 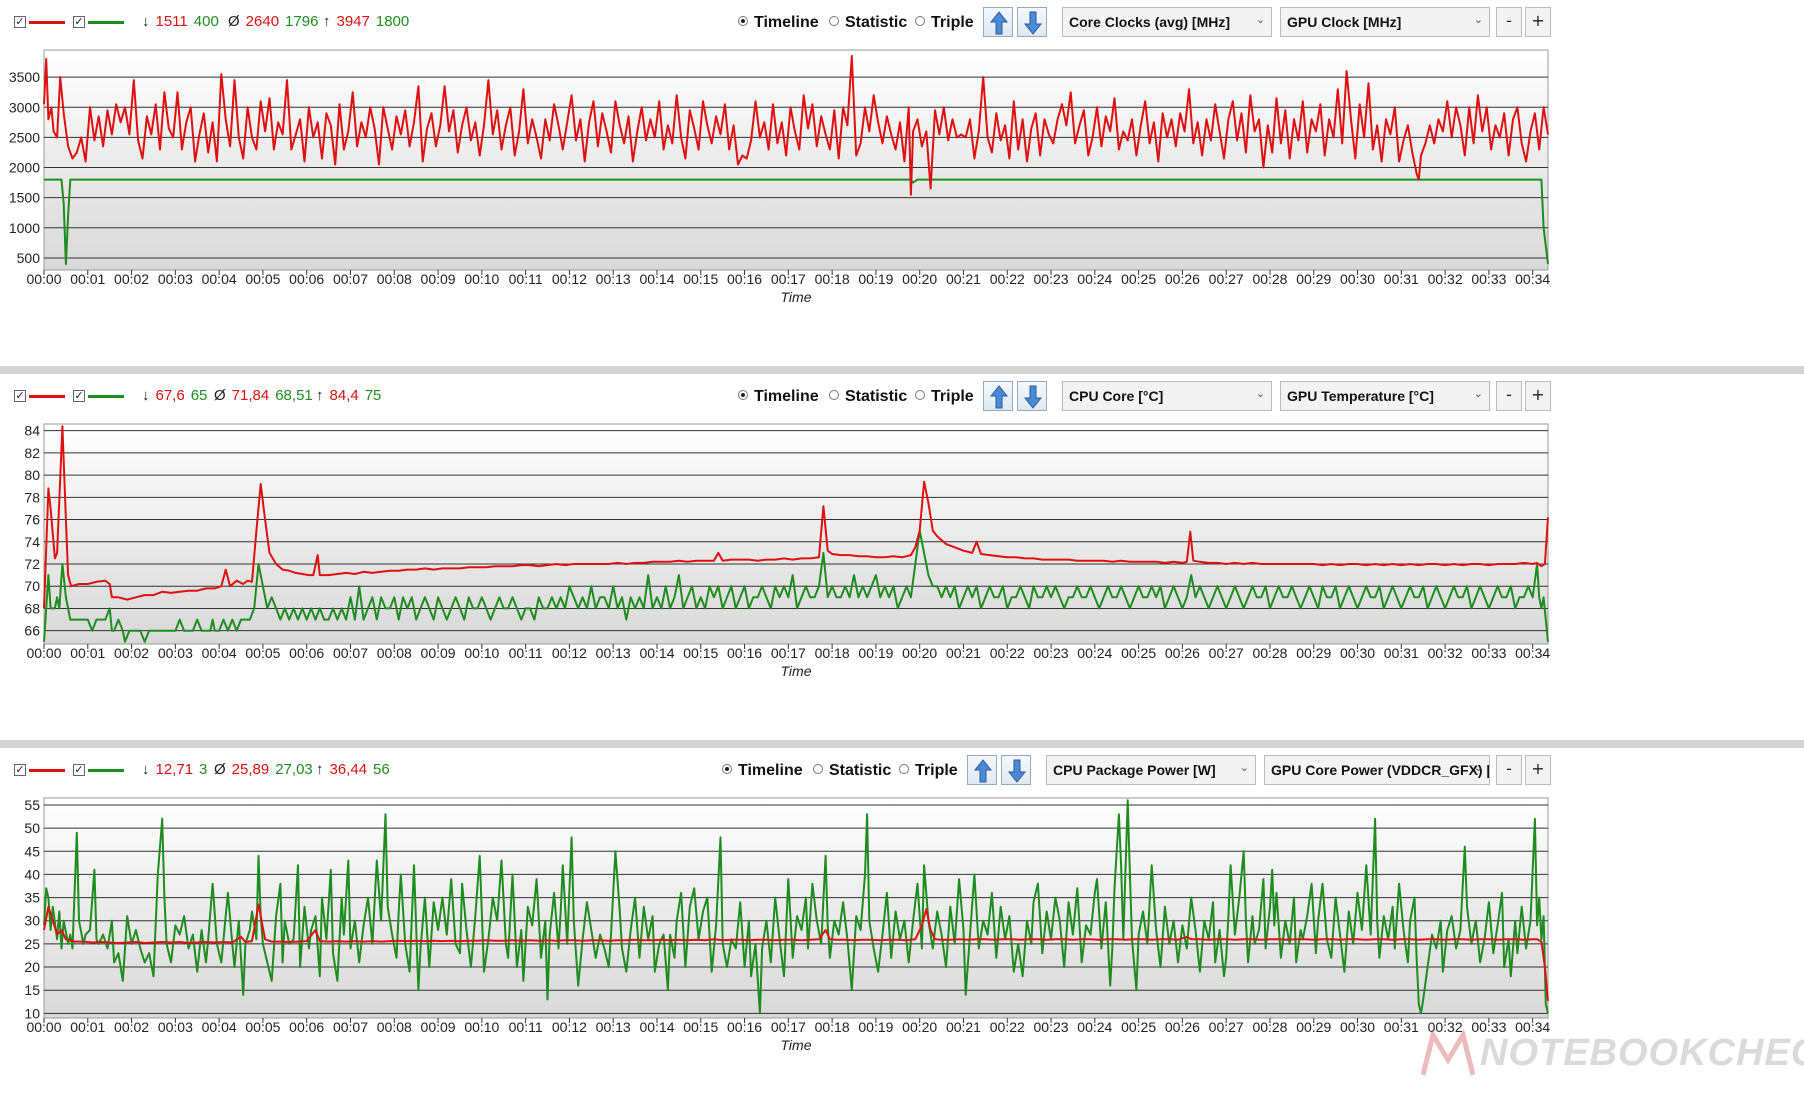 What do you see at coordinates (131, 653) in the screenshot?
I see `x-tick-label: 00:02` at bounding box center [131, 653].